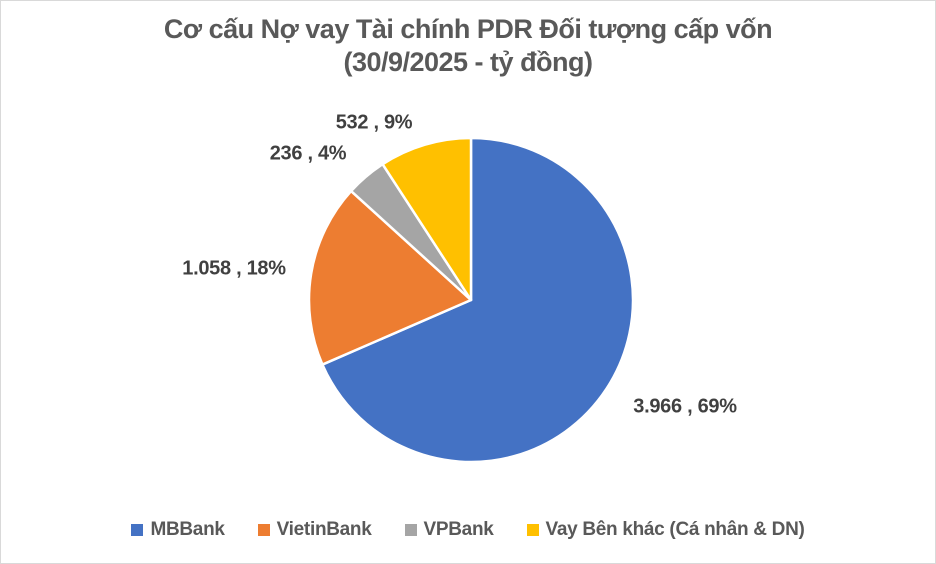  What do you see at coordinates (468, 62) in the screenshot?
I see `chart-title-line2: (30/9/2025 - tỷ đồng)` at bounding box center [468, 62].